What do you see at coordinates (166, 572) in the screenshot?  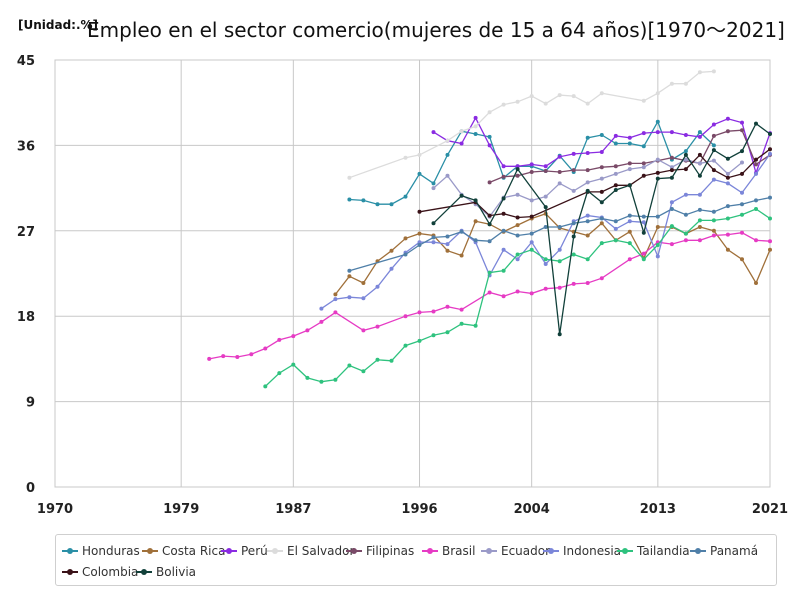 I see `legend-item: Bolivia` at bounding box center [166, 572].